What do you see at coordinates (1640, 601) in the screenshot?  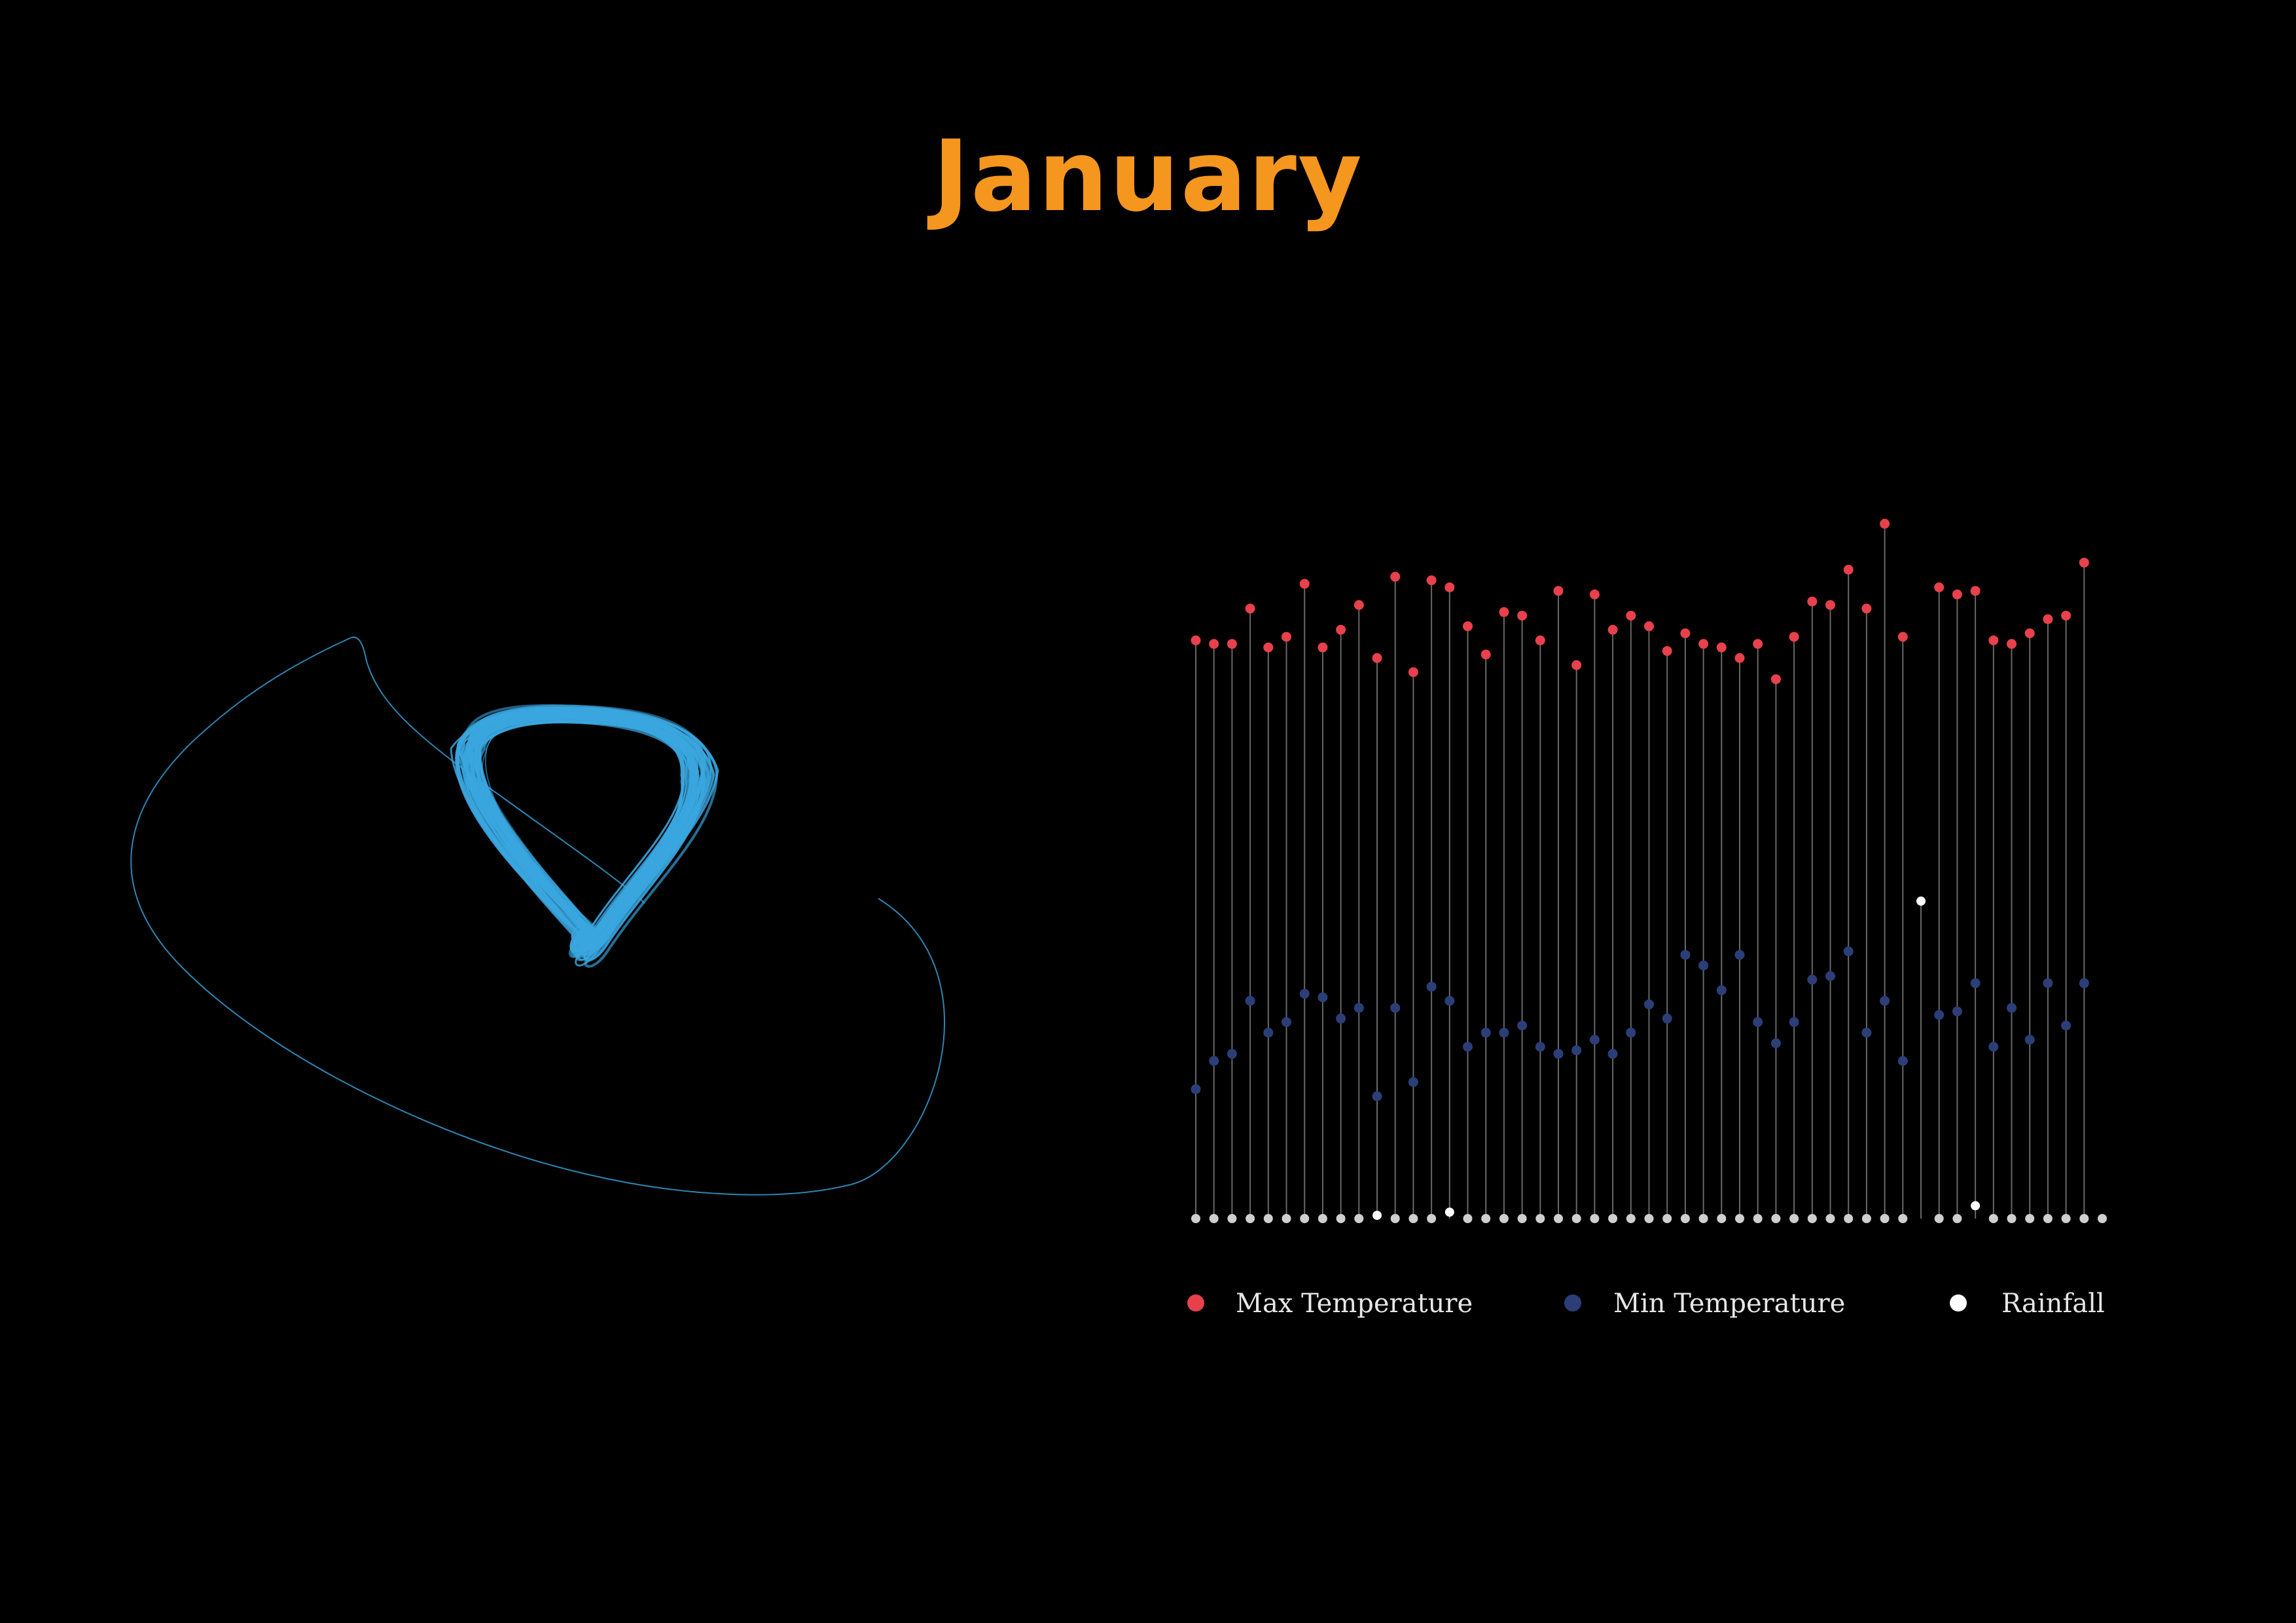 I see `max-temperature-points` at bounding box center [1640, 601].